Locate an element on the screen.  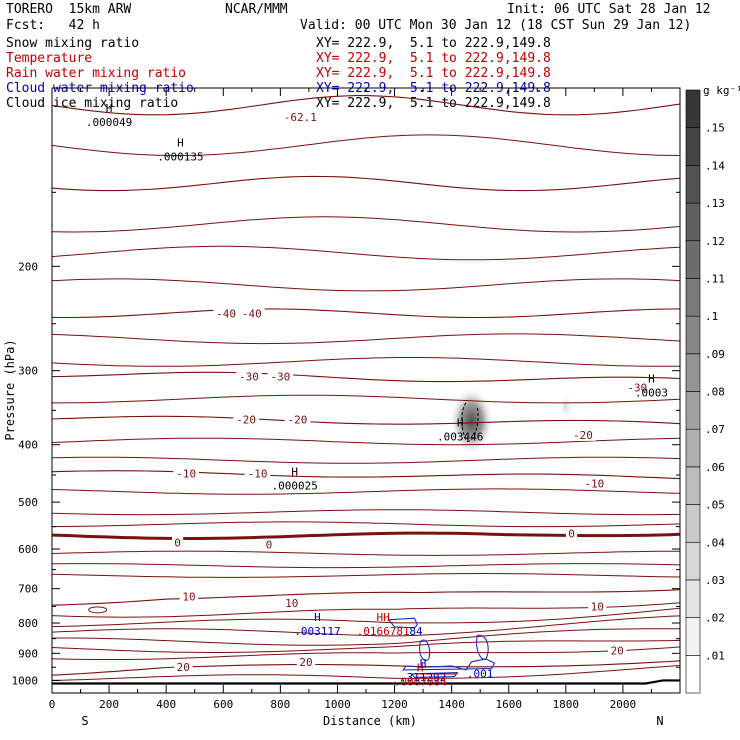
x-tick-label: 1200 is located at coordinates (394, 704).